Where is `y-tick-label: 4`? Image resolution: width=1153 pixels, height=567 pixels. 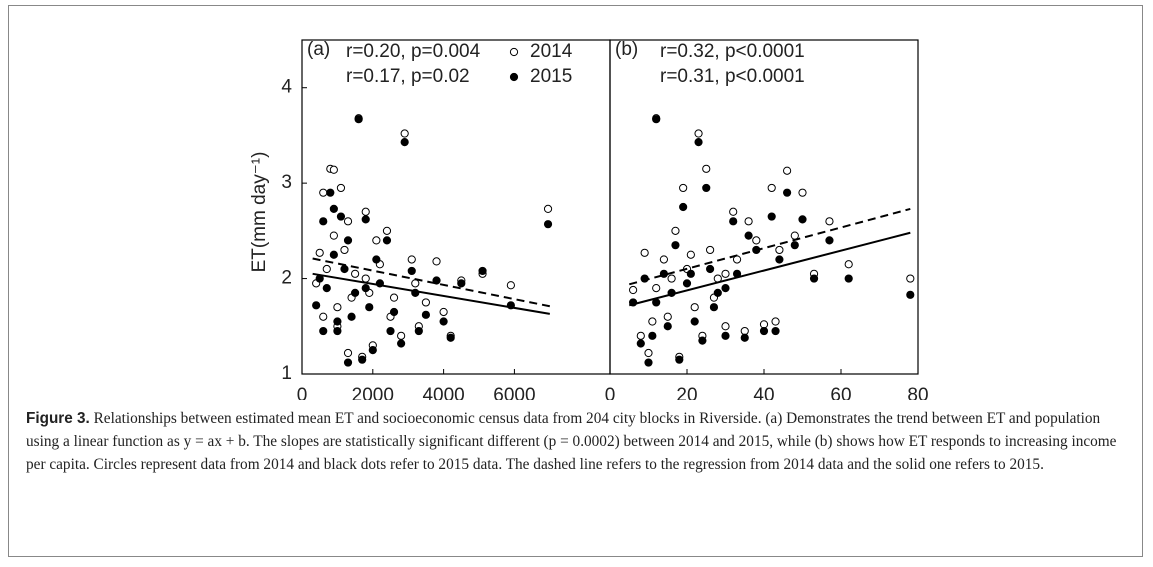 y-tick-label: 4 is located at coordinates (286, 87).